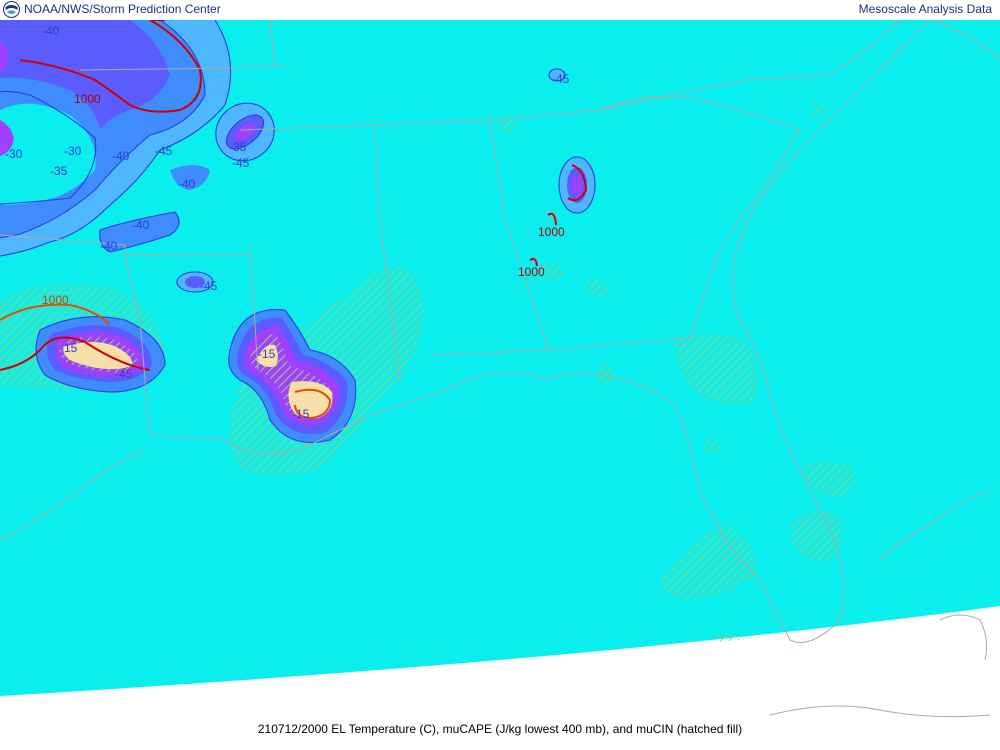 This screenshot has height=750, width=1000. What do you see at coordinates (122, 9) in the screenshot?
I see `org-title: NOAA/NWS/Storm Prediction Center` at bounding box center [122, 9].